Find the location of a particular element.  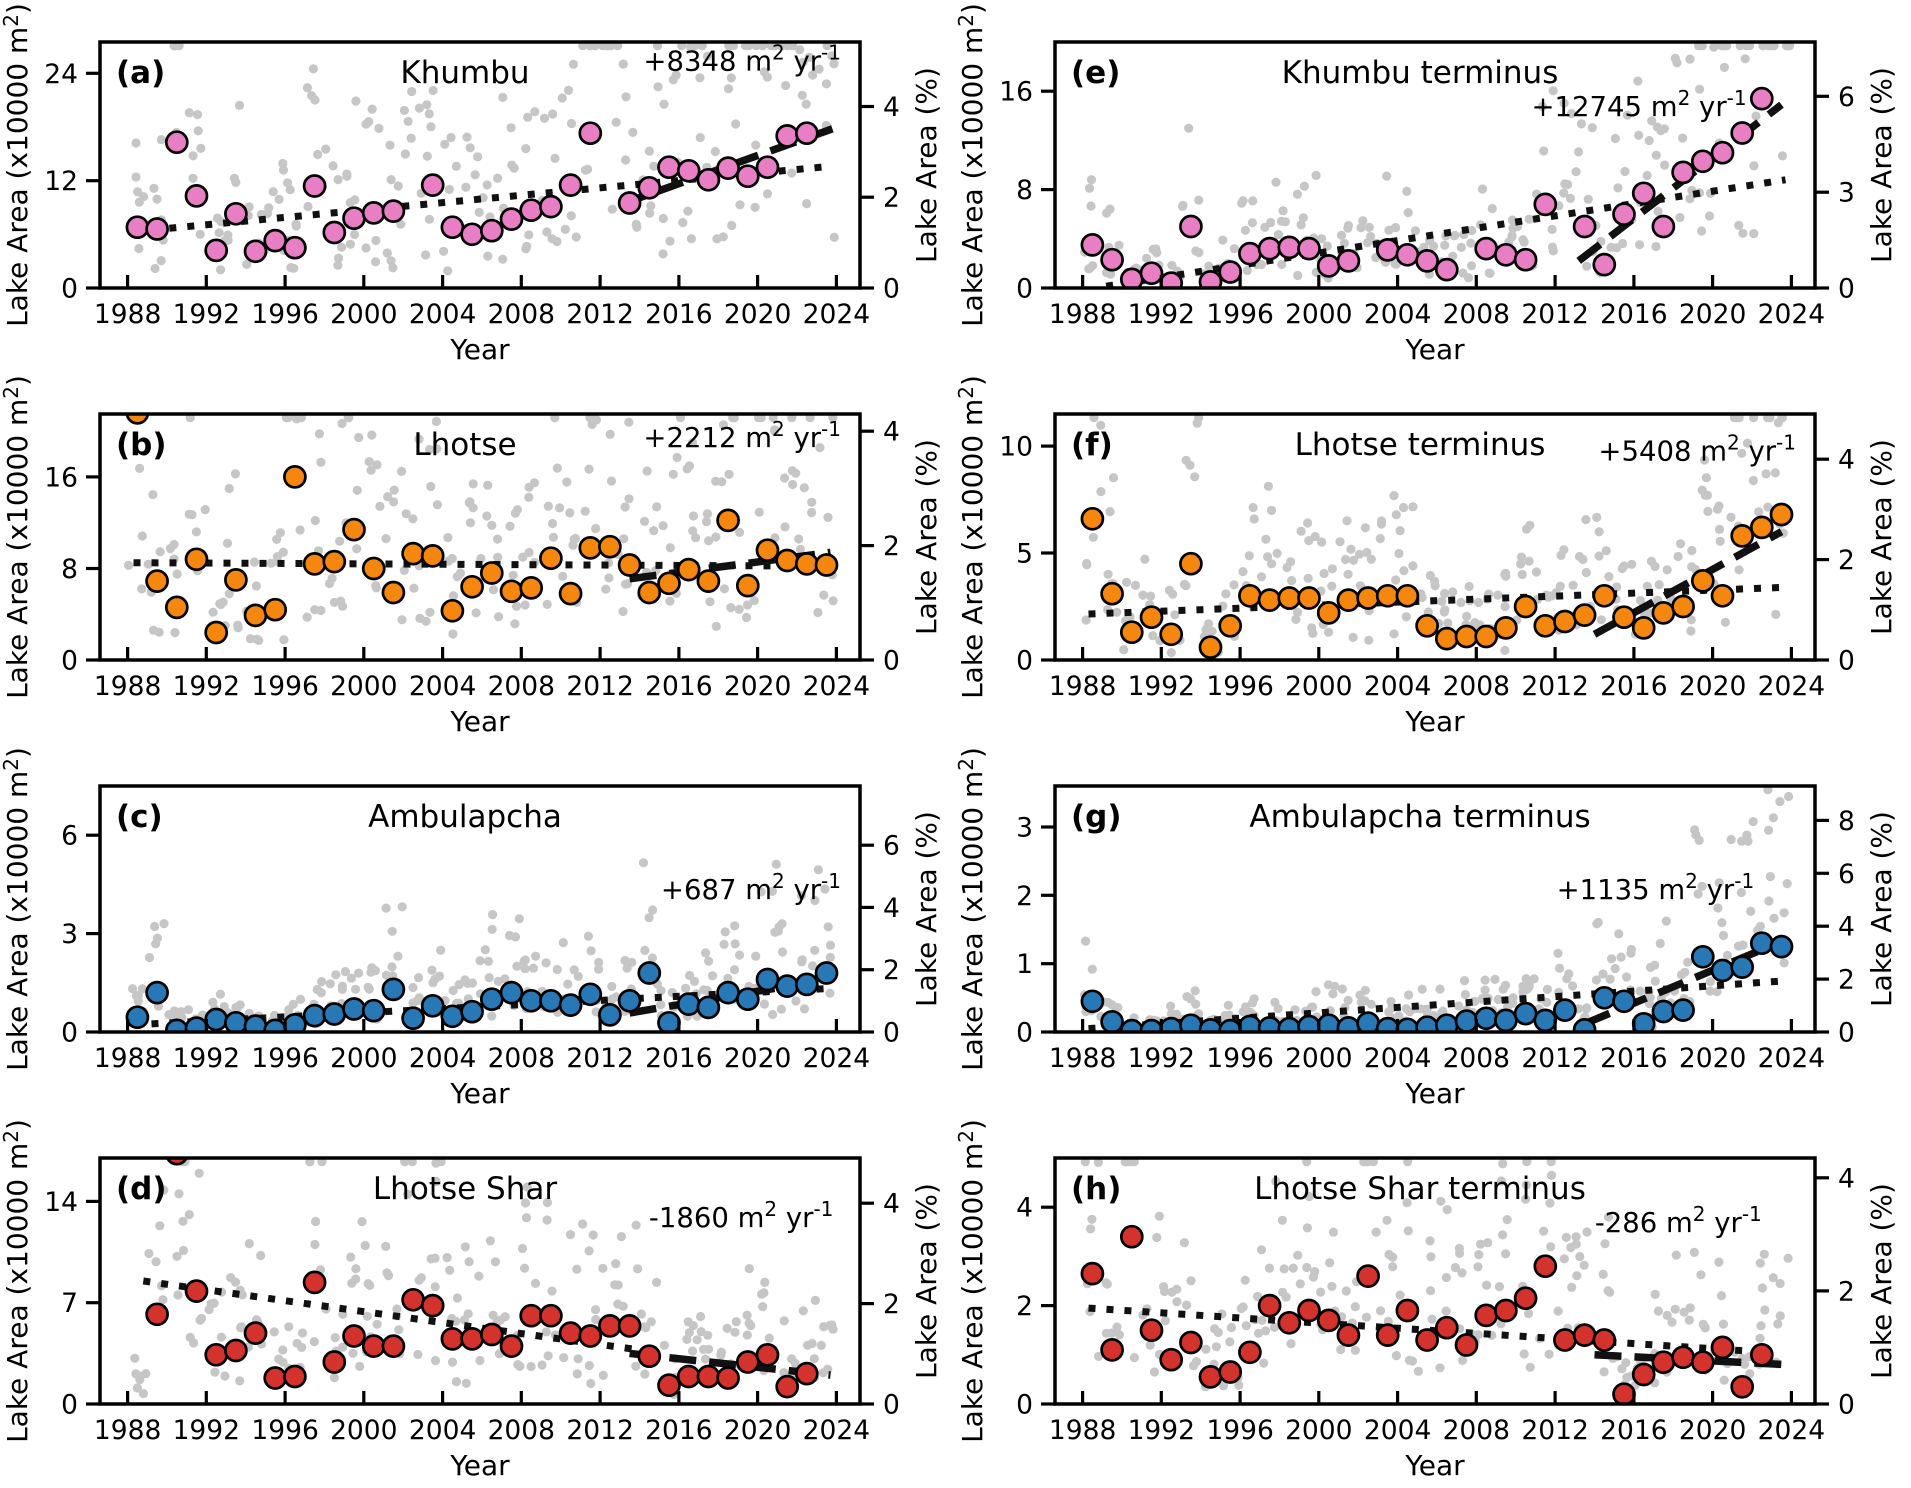

panel-letter: (g) is located at coordinates (1096, 817).